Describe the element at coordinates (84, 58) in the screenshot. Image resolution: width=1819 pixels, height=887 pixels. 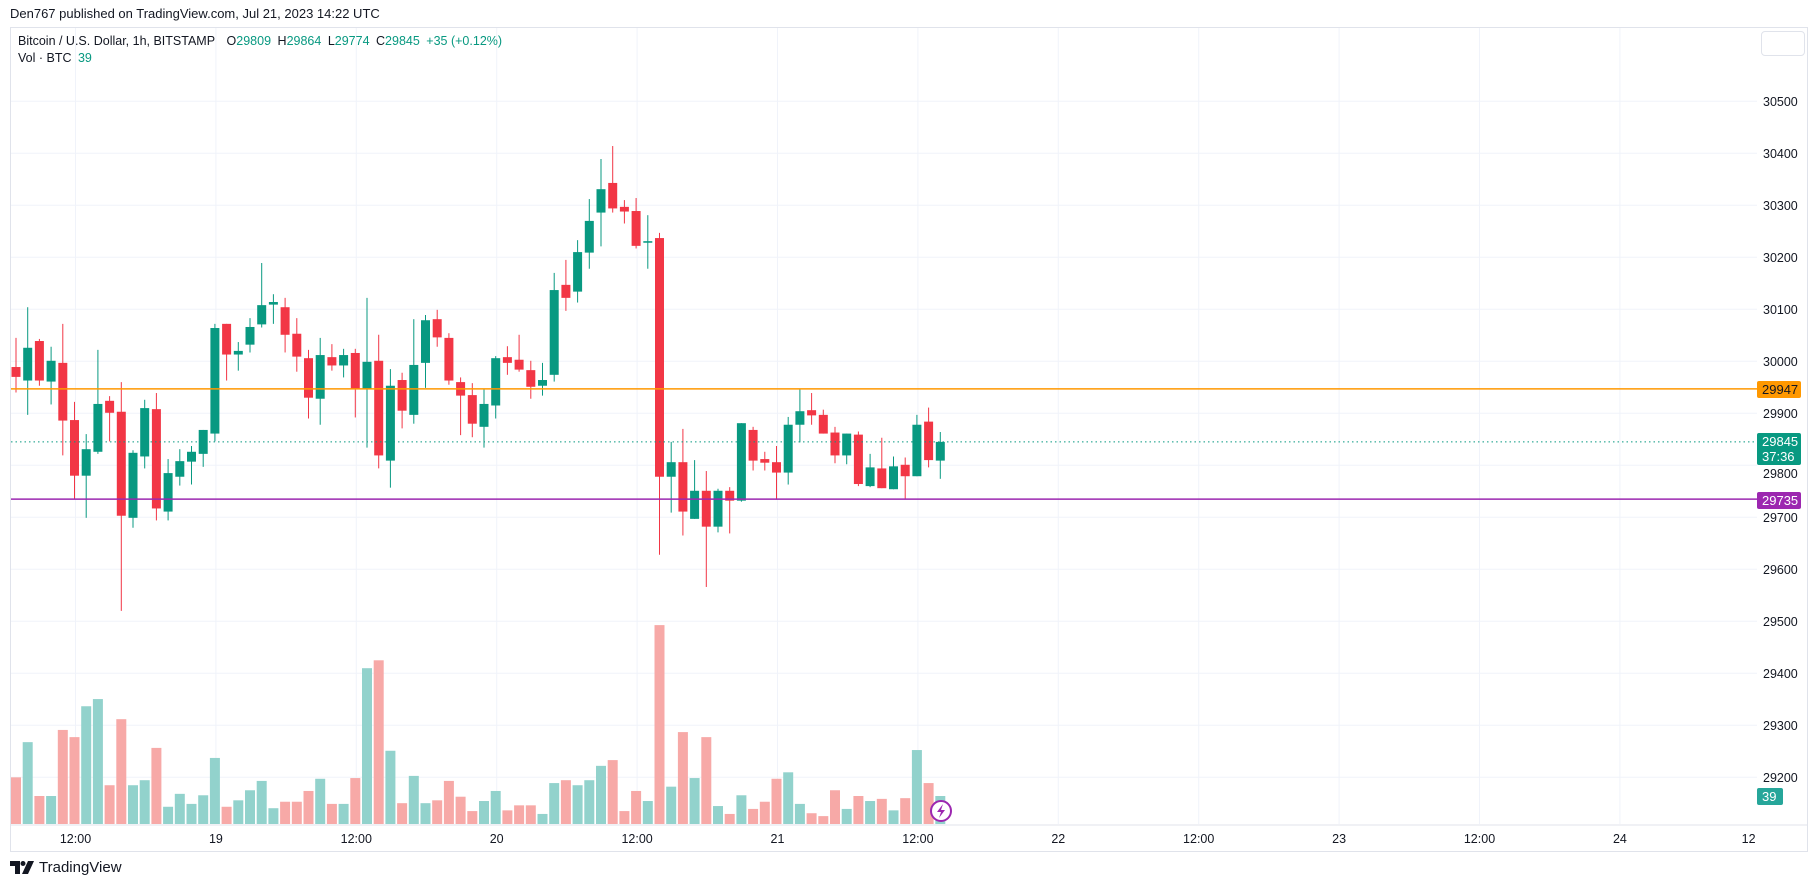
I see `volume-value: 39` at that location.